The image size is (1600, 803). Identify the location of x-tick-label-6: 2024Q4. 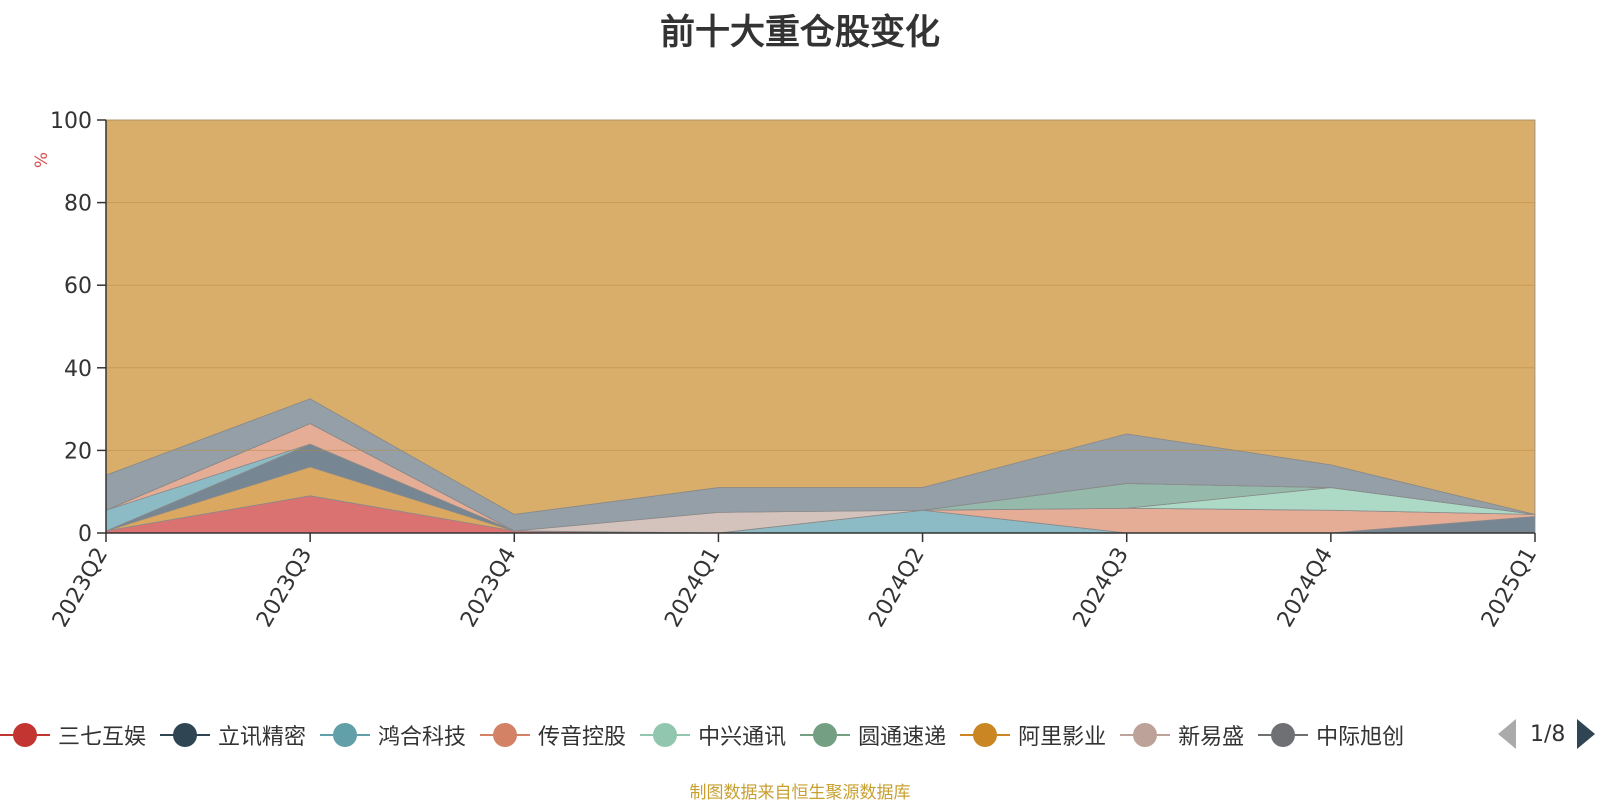
(1305, 588).